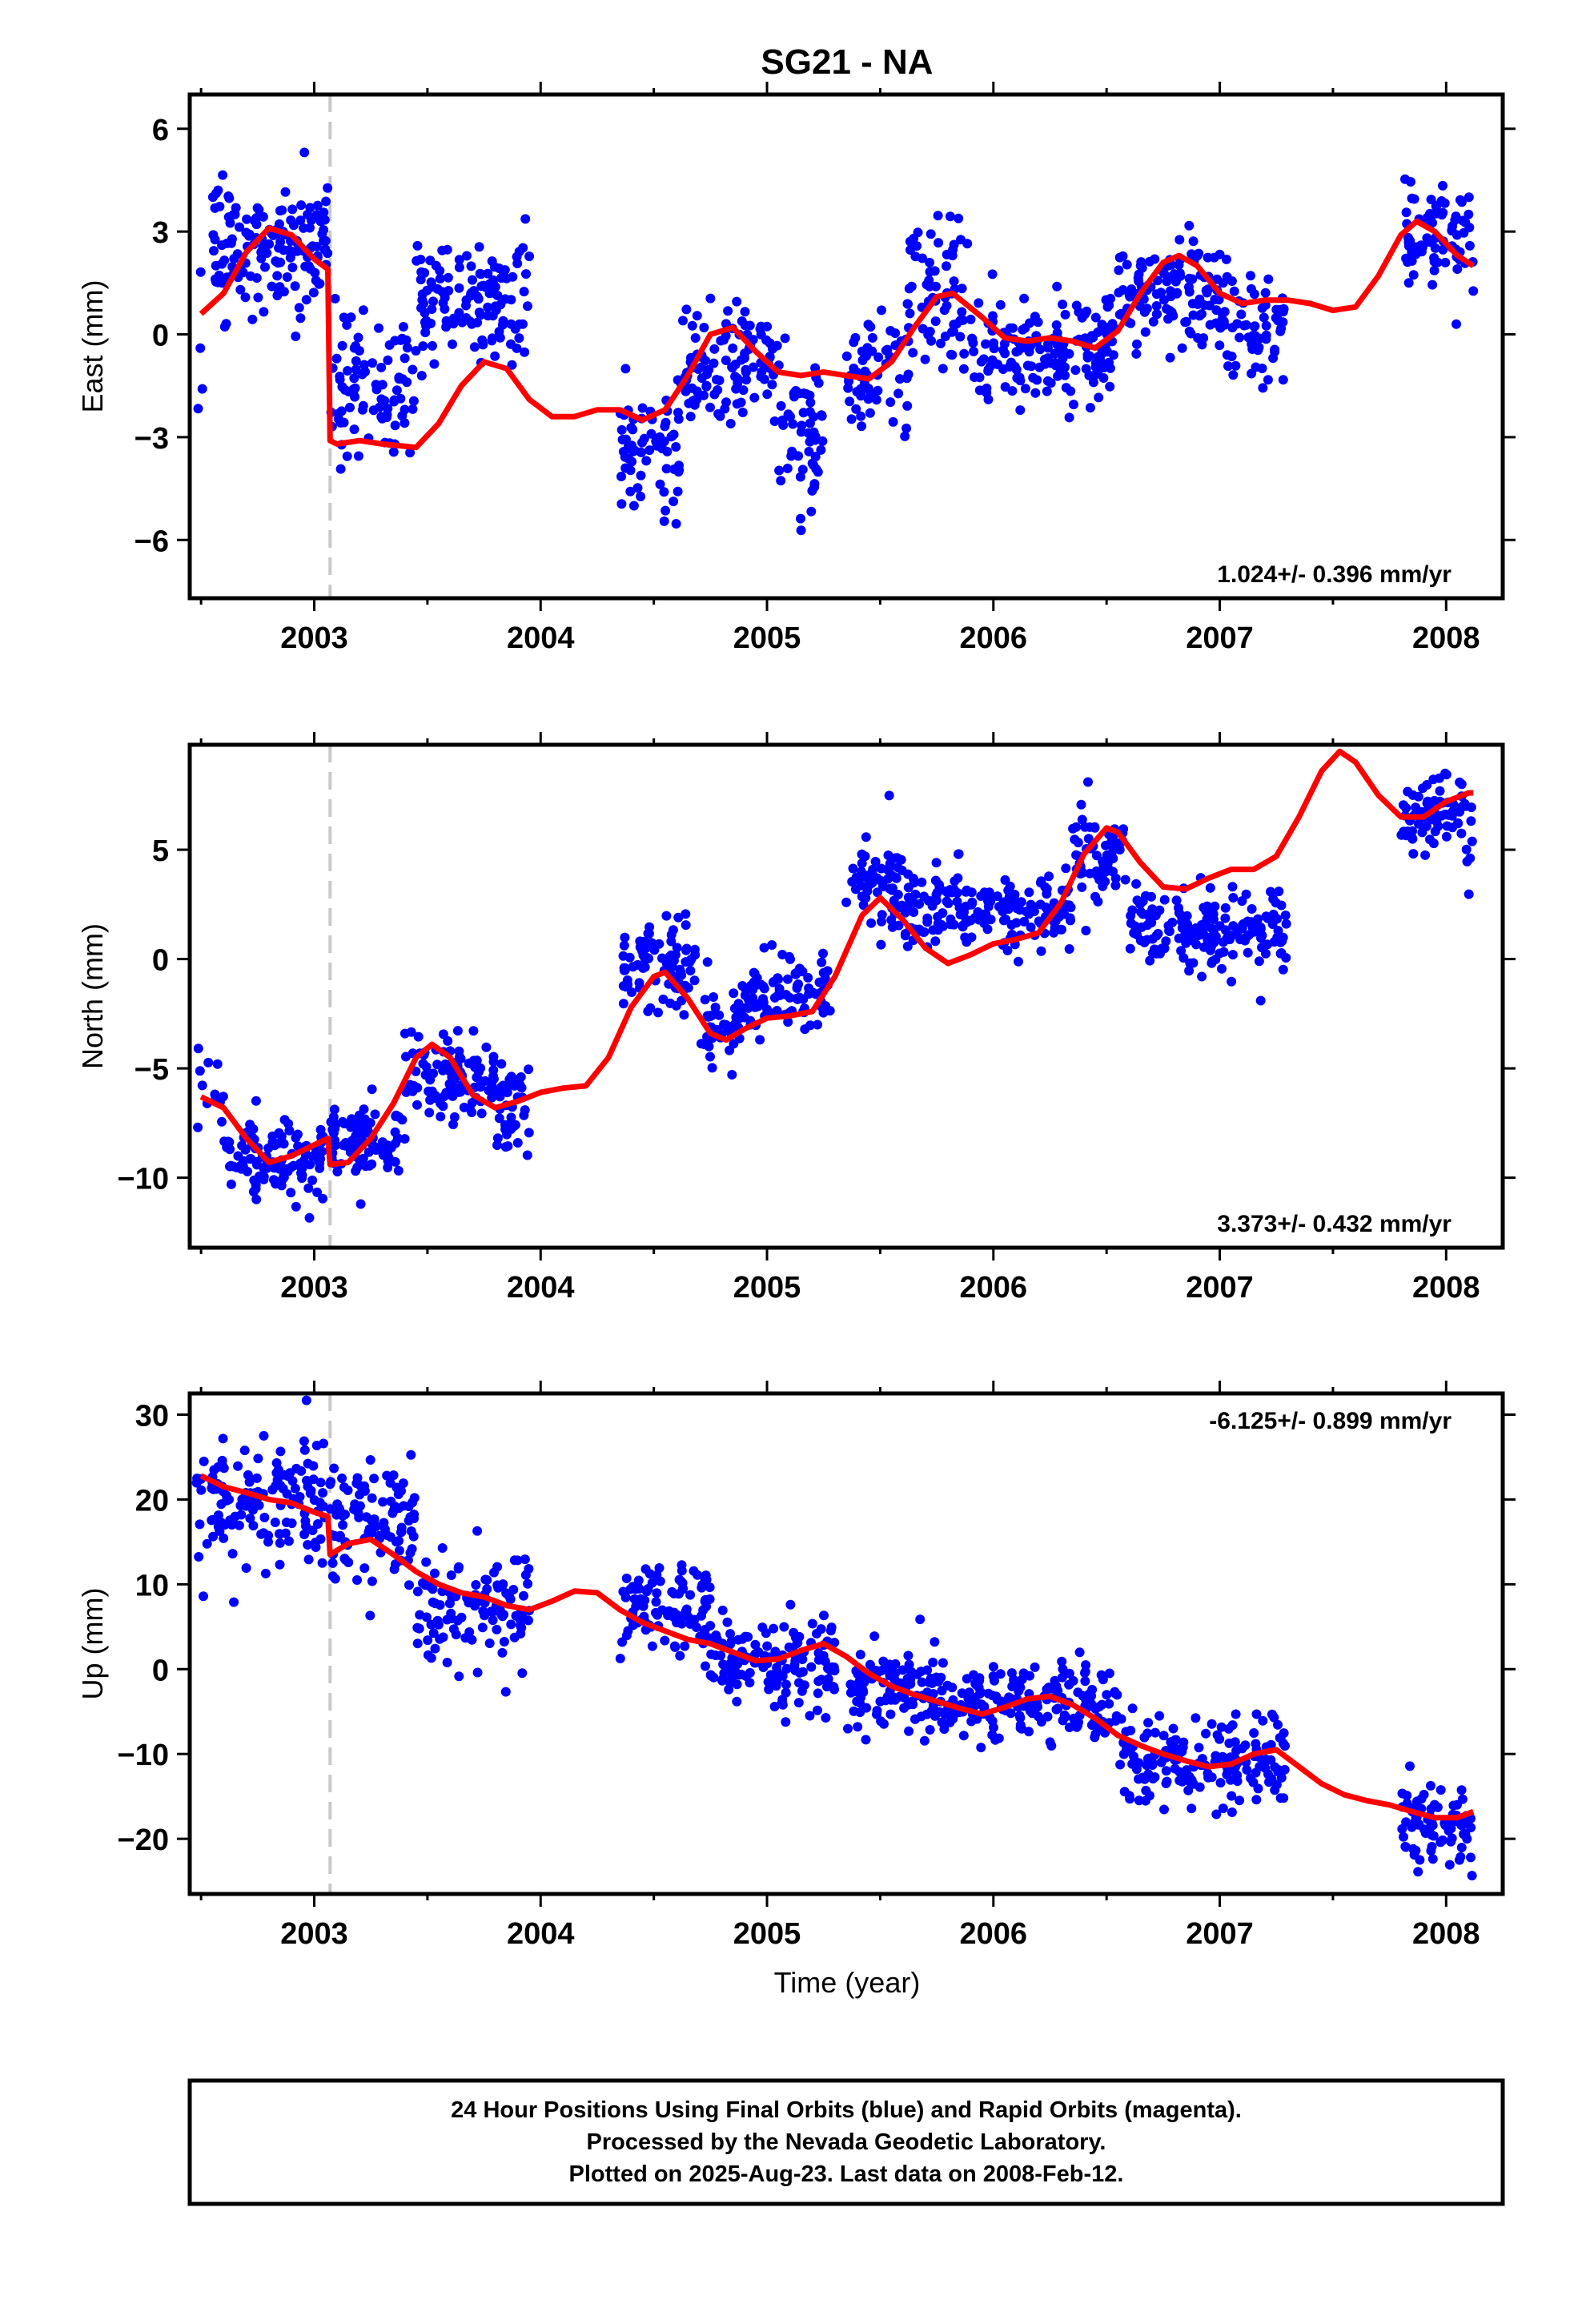 Image resolution: width=1582 pixels, height=2324 pixels. Describe the element at coordinates (994, 638) in the screenshot. I see `x-tick-label: 2006` at that location.